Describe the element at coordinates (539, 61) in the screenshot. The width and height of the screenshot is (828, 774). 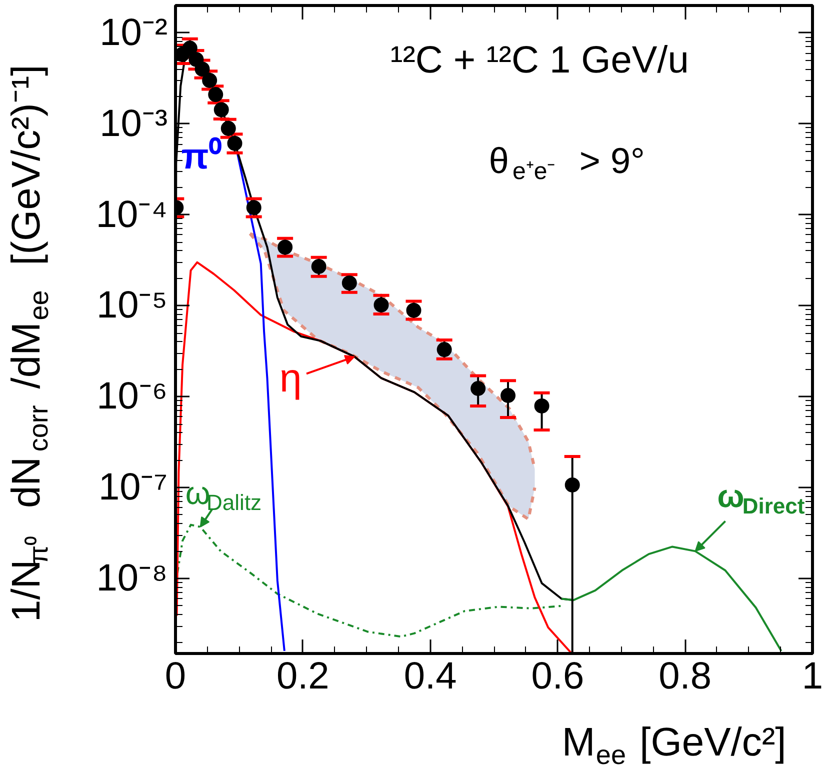
I see `annotation: ¹²C + ¹²C 1 GeV/u` at that location.